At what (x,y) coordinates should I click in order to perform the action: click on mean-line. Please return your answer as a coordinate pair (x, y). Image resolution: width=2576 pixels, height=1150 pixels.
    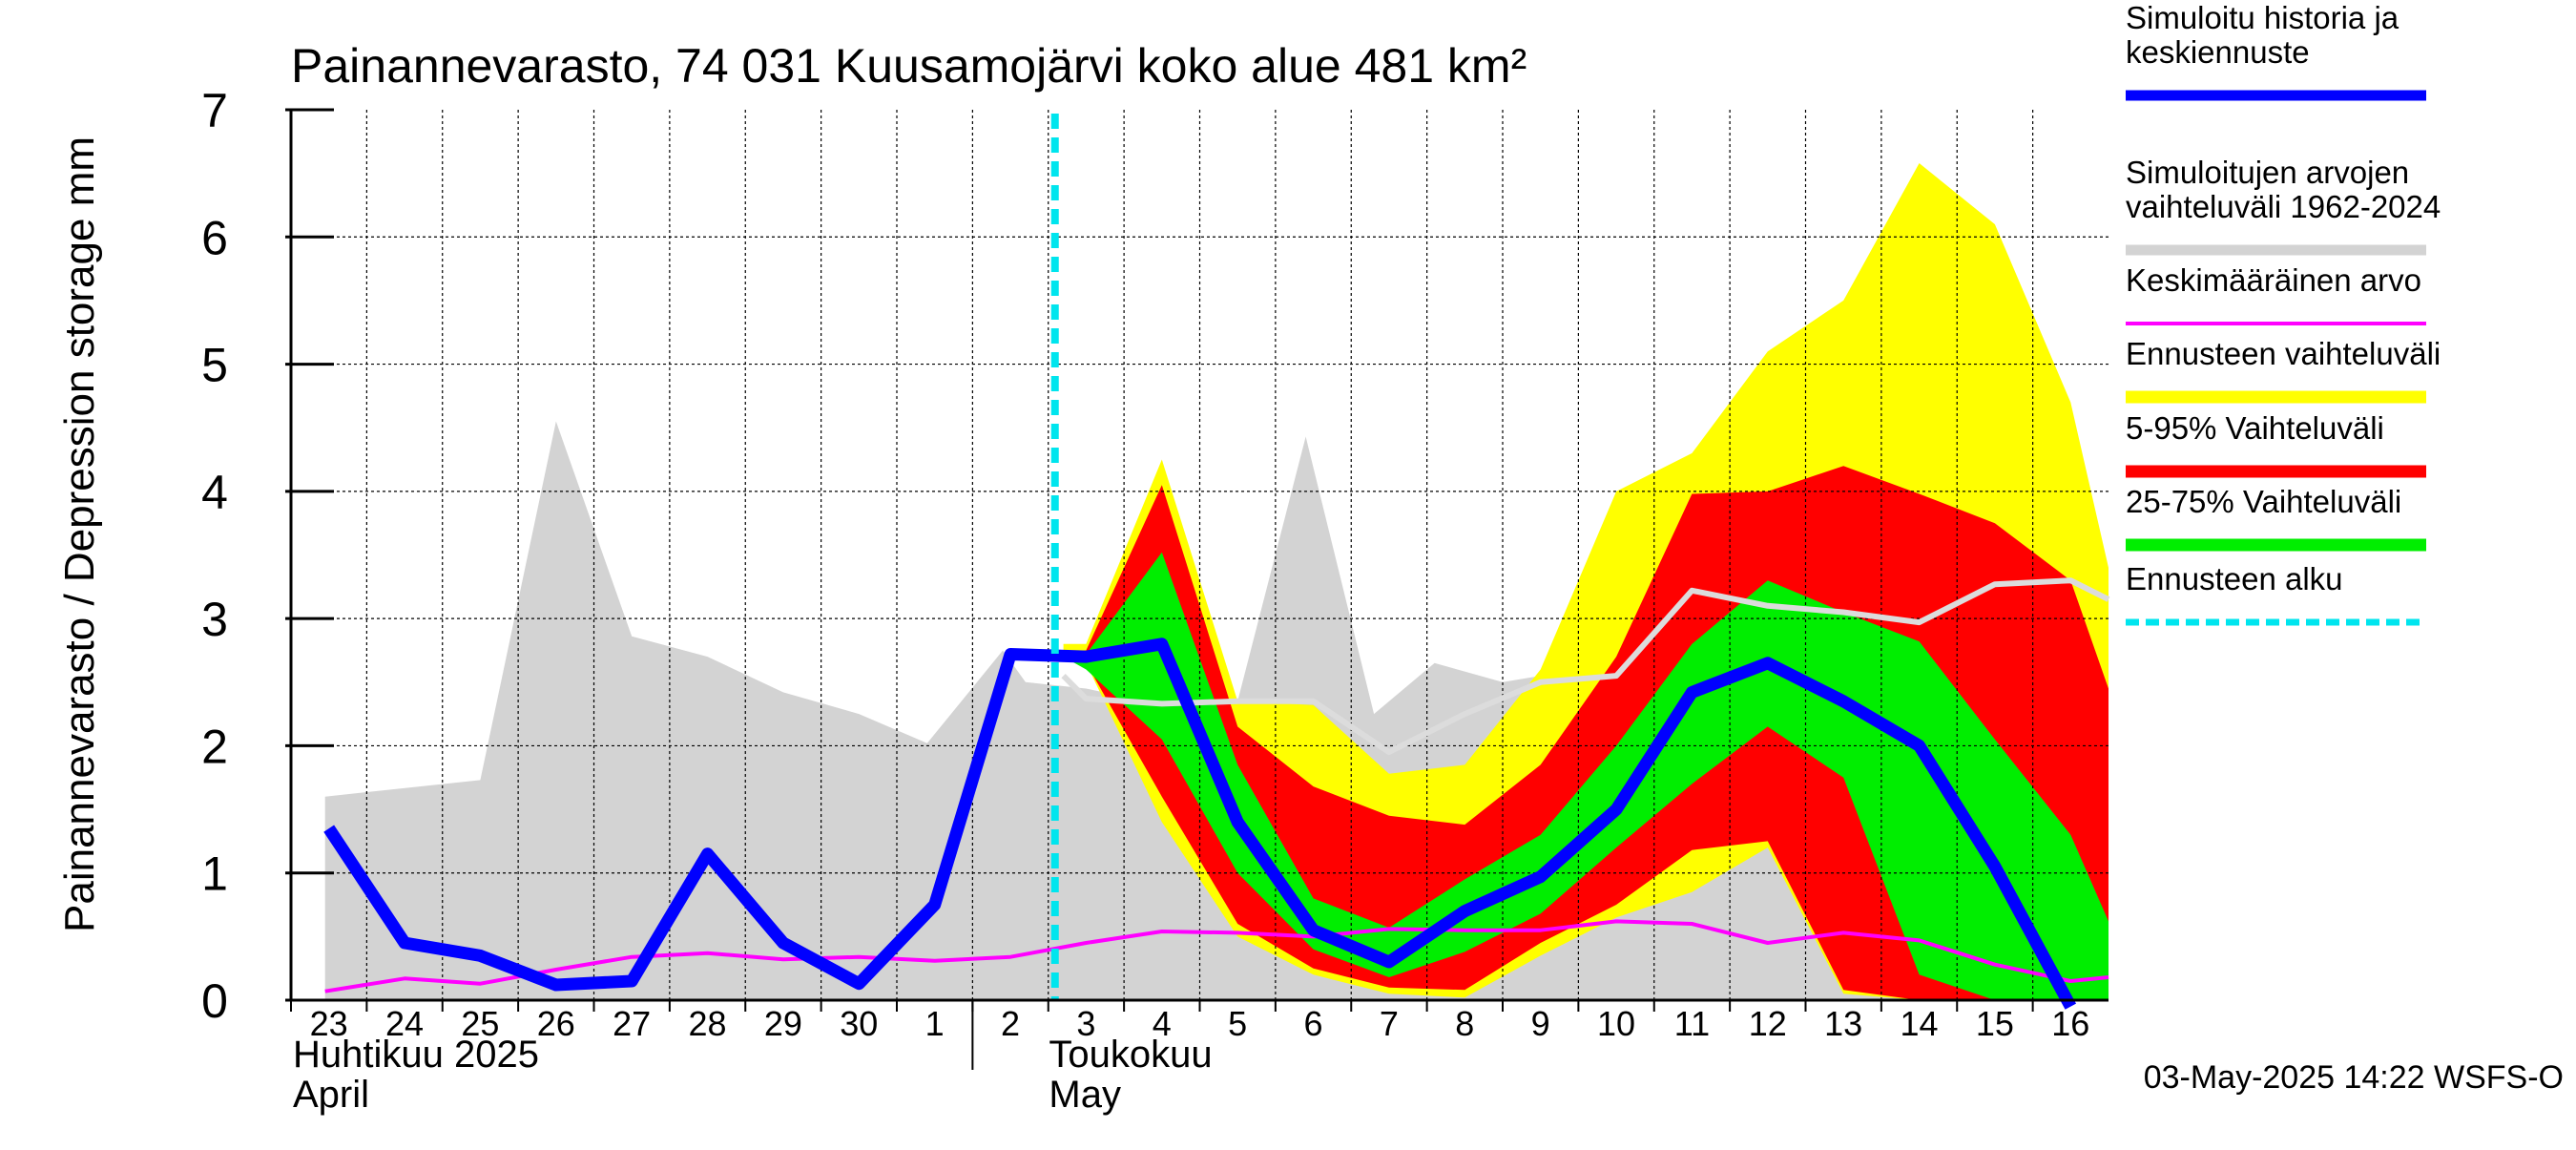
    Looking at the image, I should click on (1216, 956).